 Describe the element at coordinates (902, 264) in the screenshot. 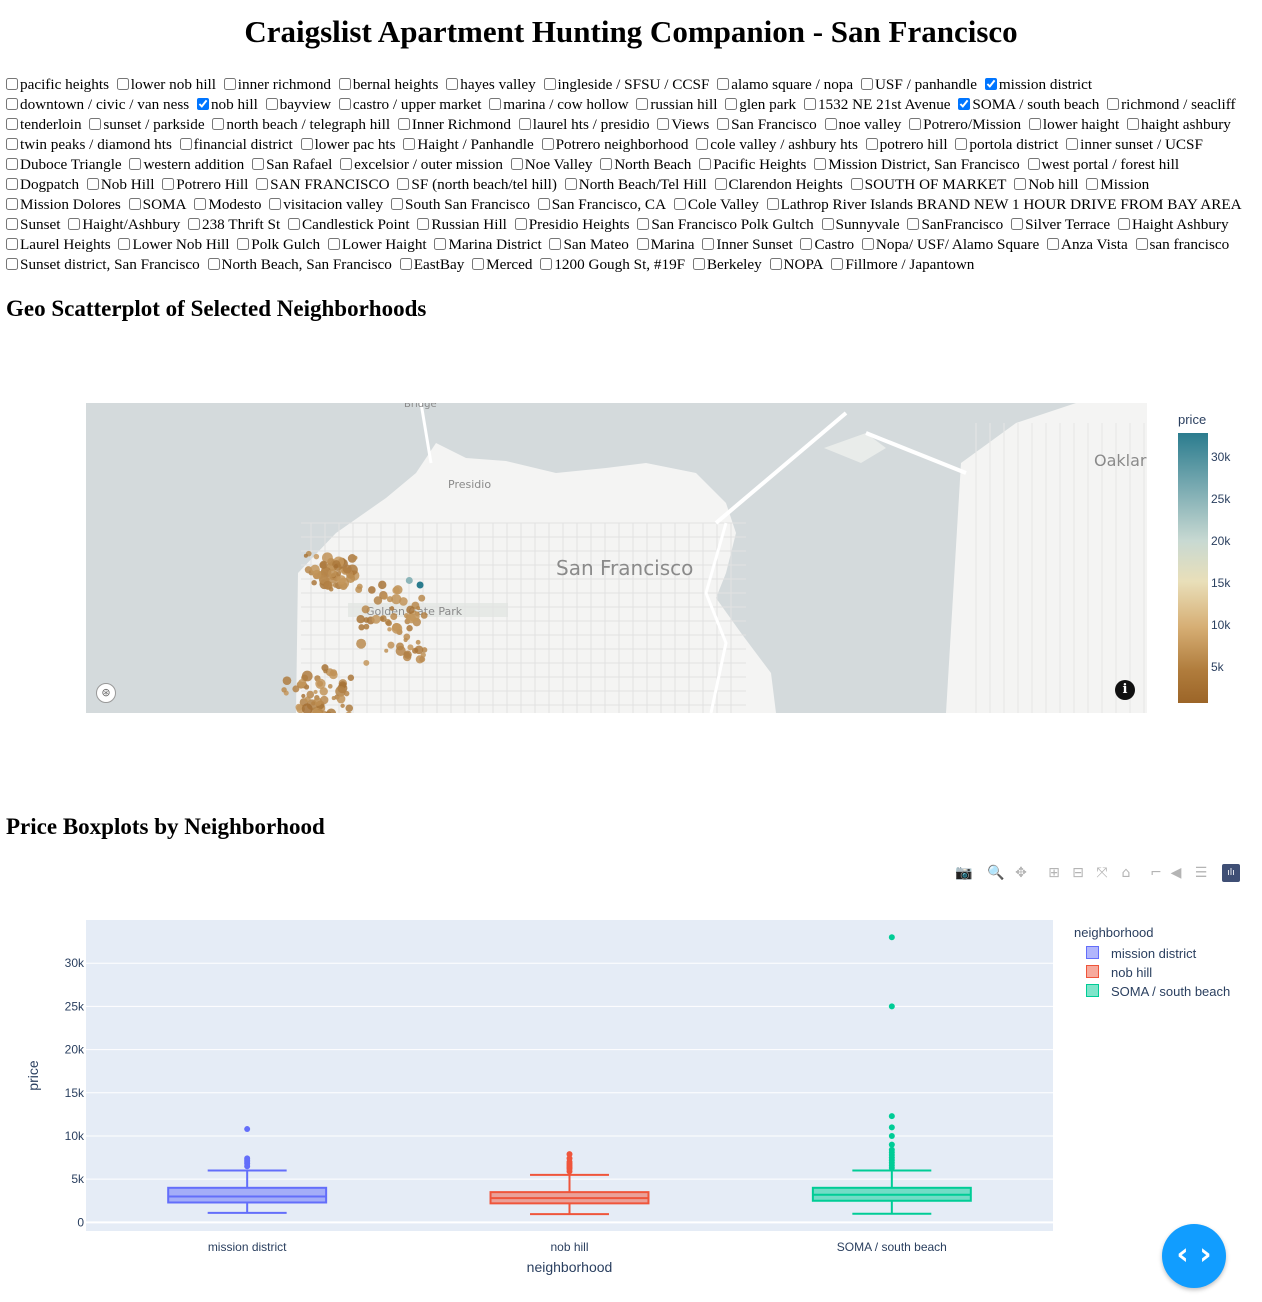

I see `neighborhood-option: Fillmore / Japantown` at that location.